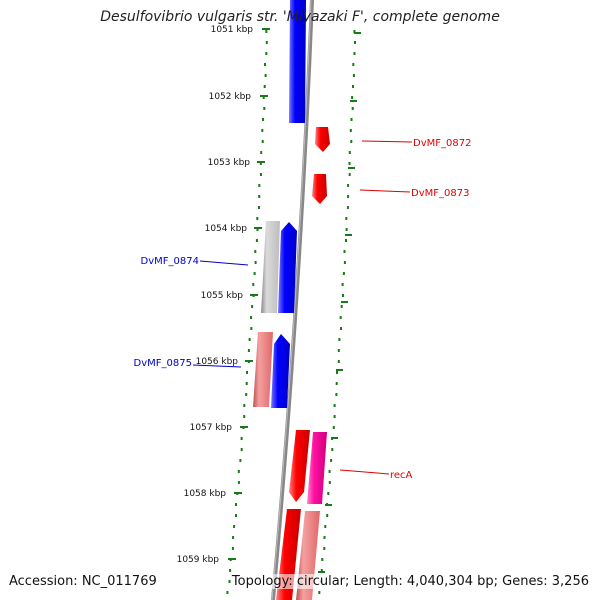 Image resolution: width=600 pixels, height=600 pixels. Describe the element at coordinates (205, 494) in the screenshot. I see `tick-label: 1058 kbp` at that location.